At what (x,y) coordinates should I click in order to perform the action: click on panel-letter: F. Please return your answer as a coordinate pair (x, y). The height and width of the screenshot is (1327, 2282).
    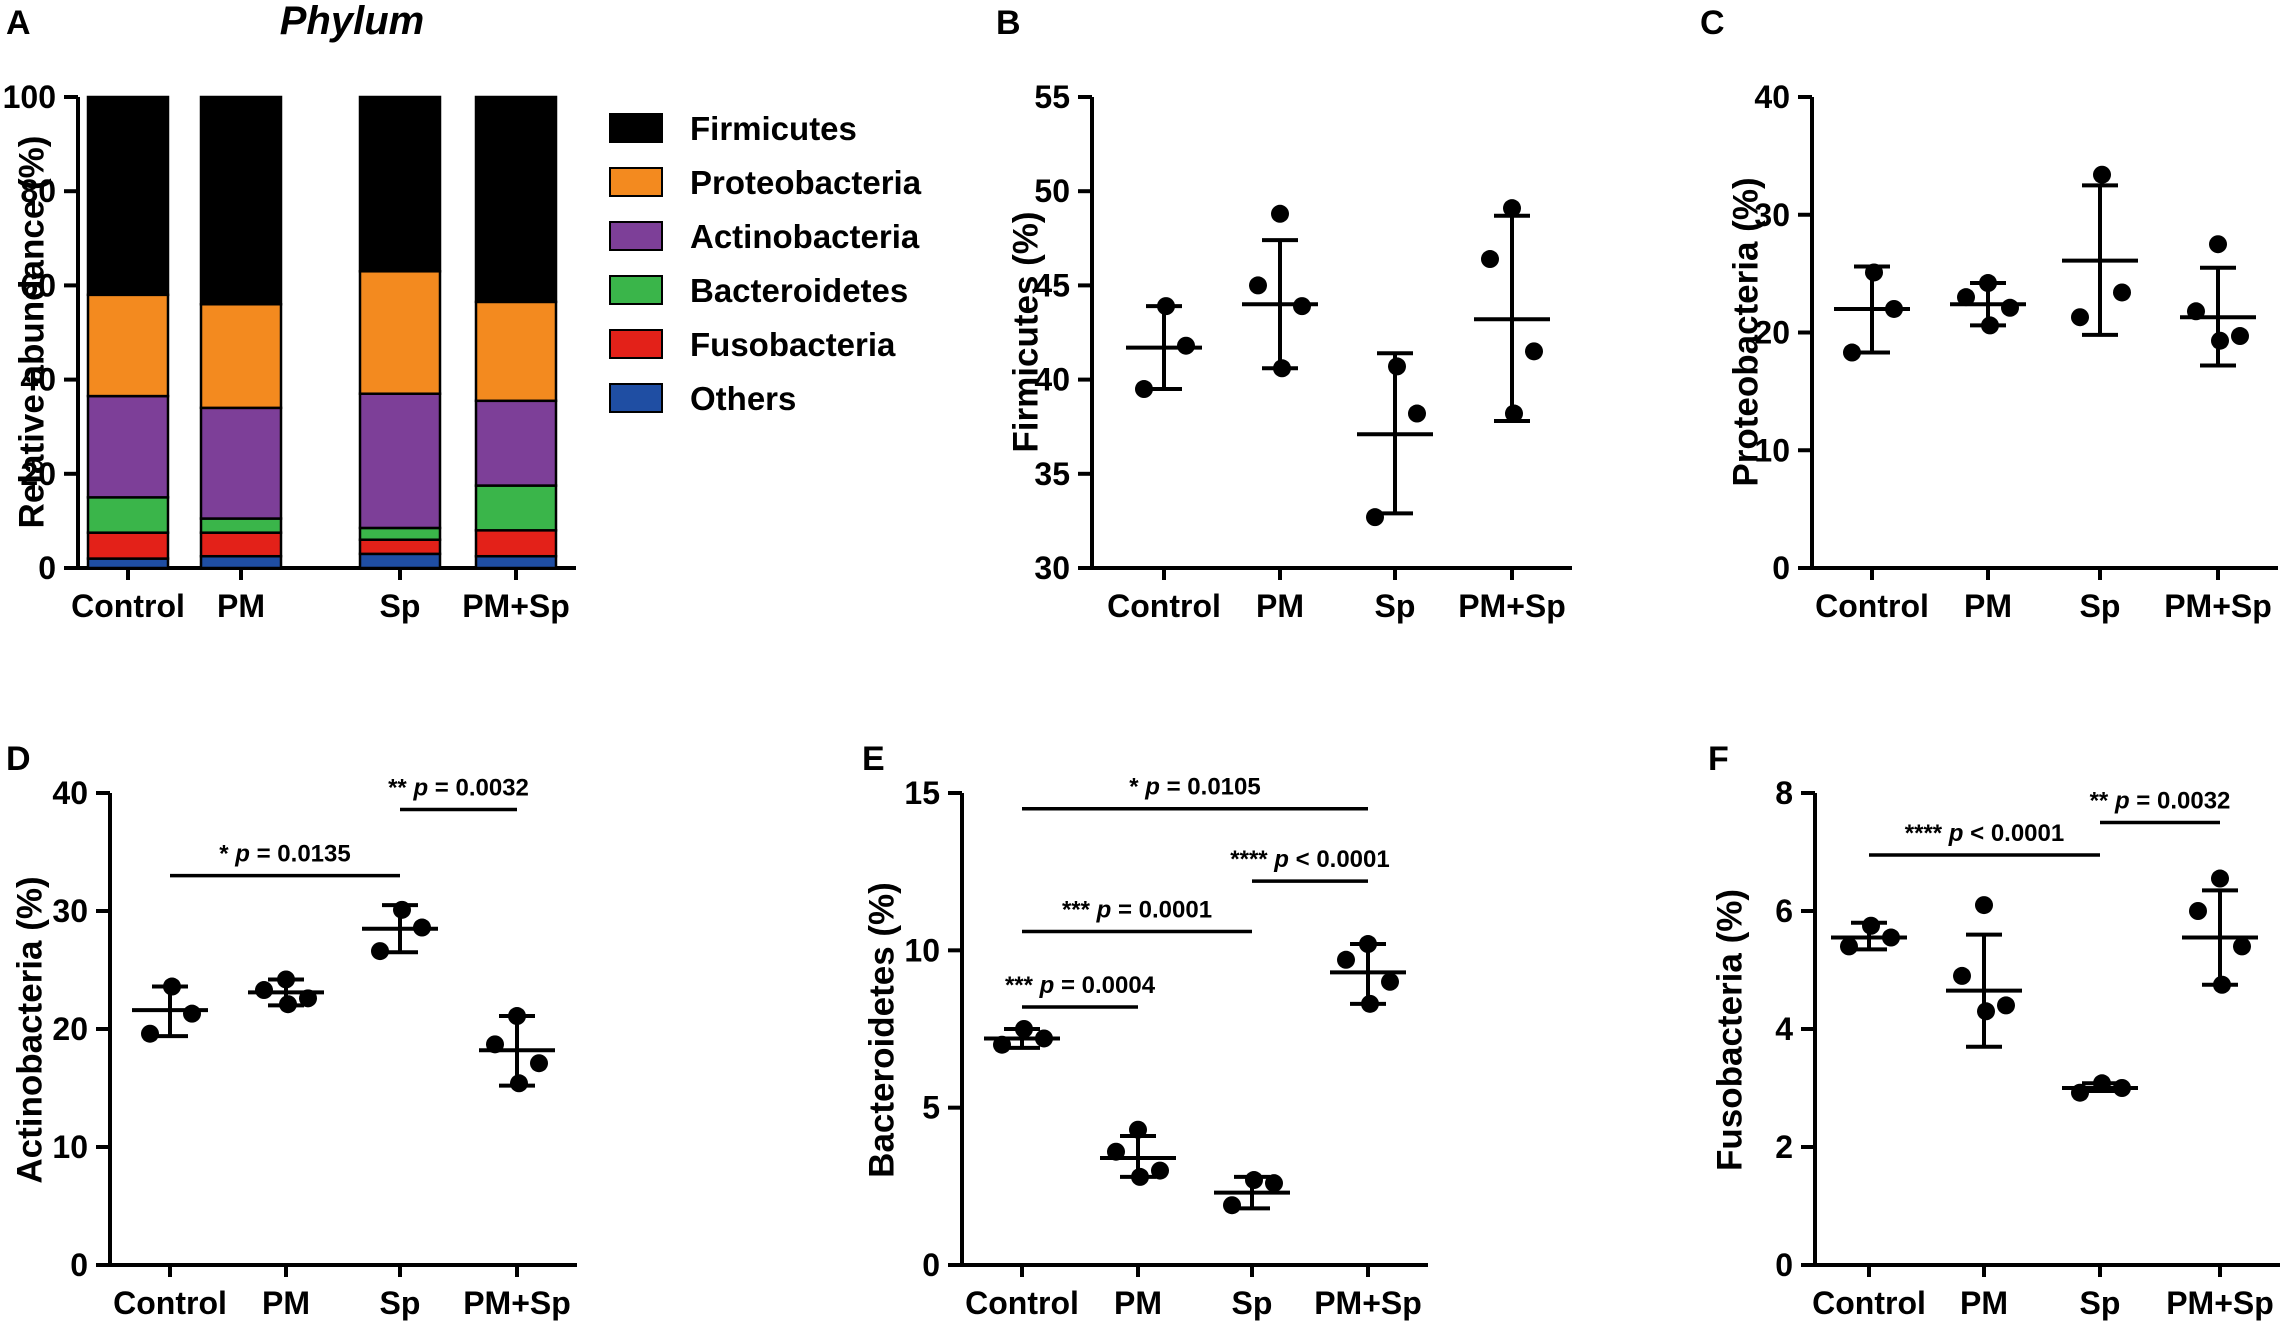
    Looking at the image, I should click on (1718, 759).